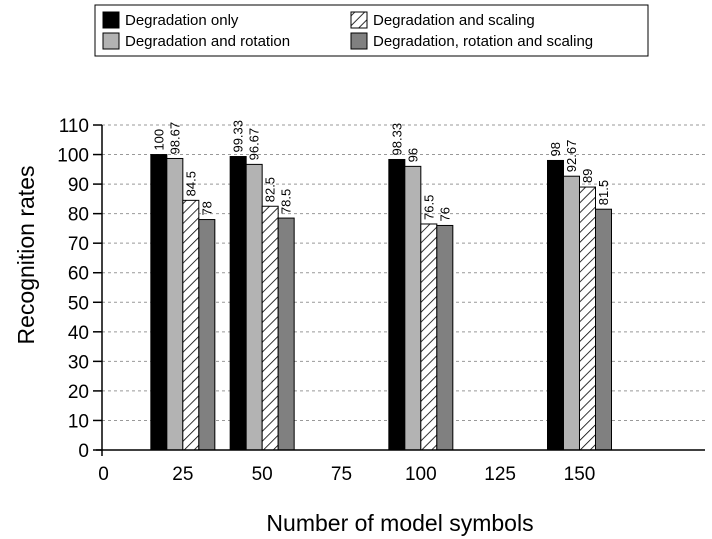  What do you see at coordinates (359, 20) in the screenshot?
I see `legend-swatch-degradation-and-scaling` at bounding box center [359, 20].